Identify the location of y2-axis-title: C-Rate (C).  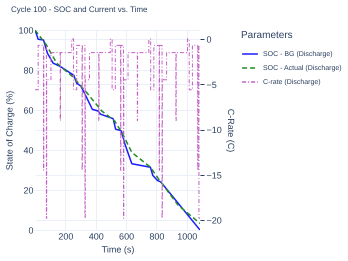
(231, 130).